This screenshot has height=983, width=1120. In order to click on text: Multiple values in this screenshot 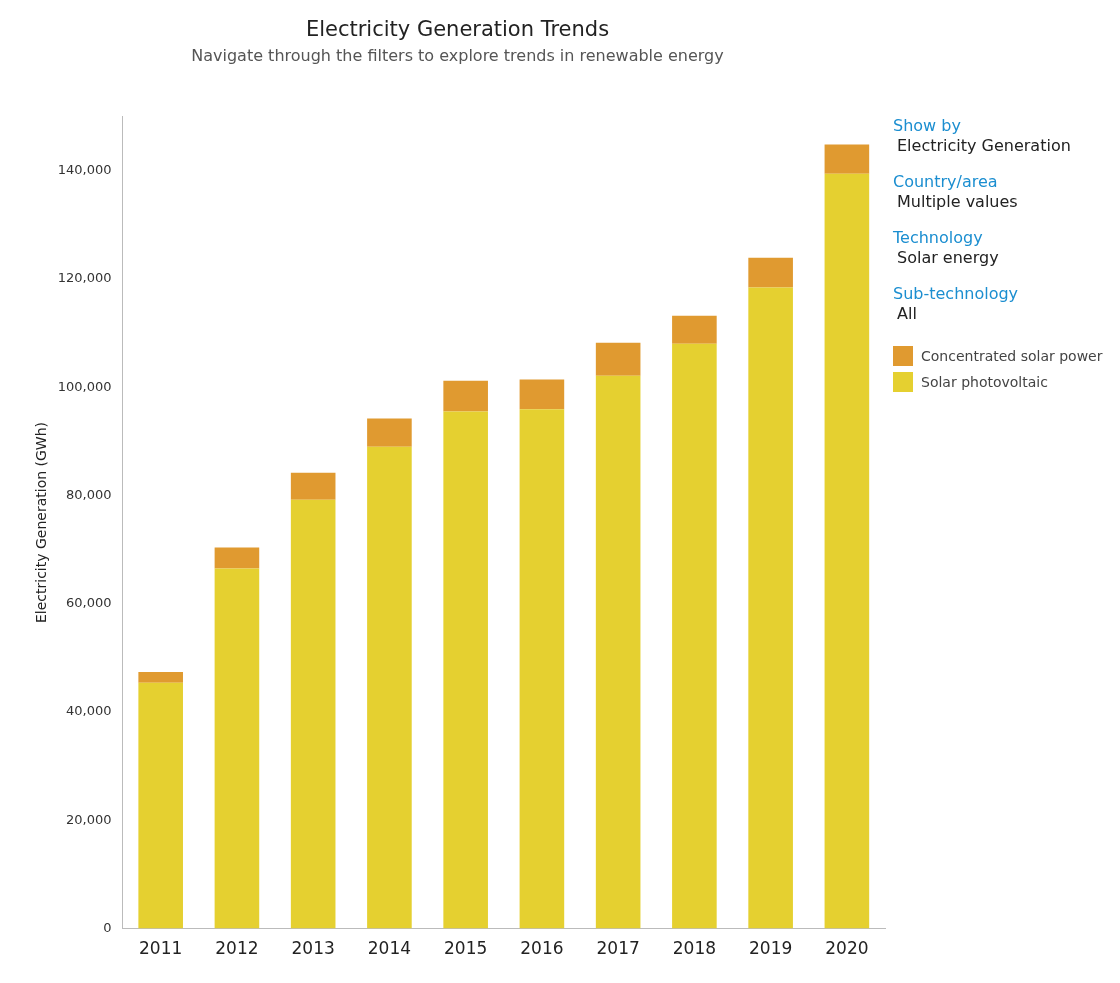, I will do `click(957, 202)`.